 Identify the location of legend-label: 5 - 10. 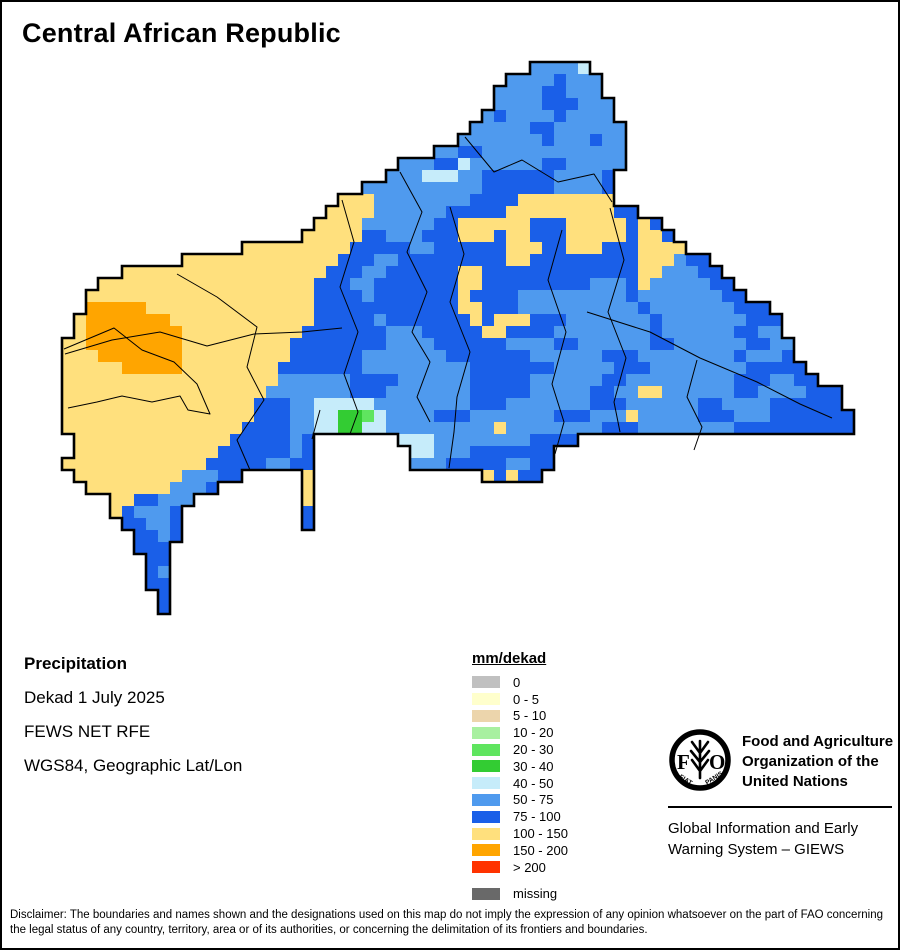
(530, 716).